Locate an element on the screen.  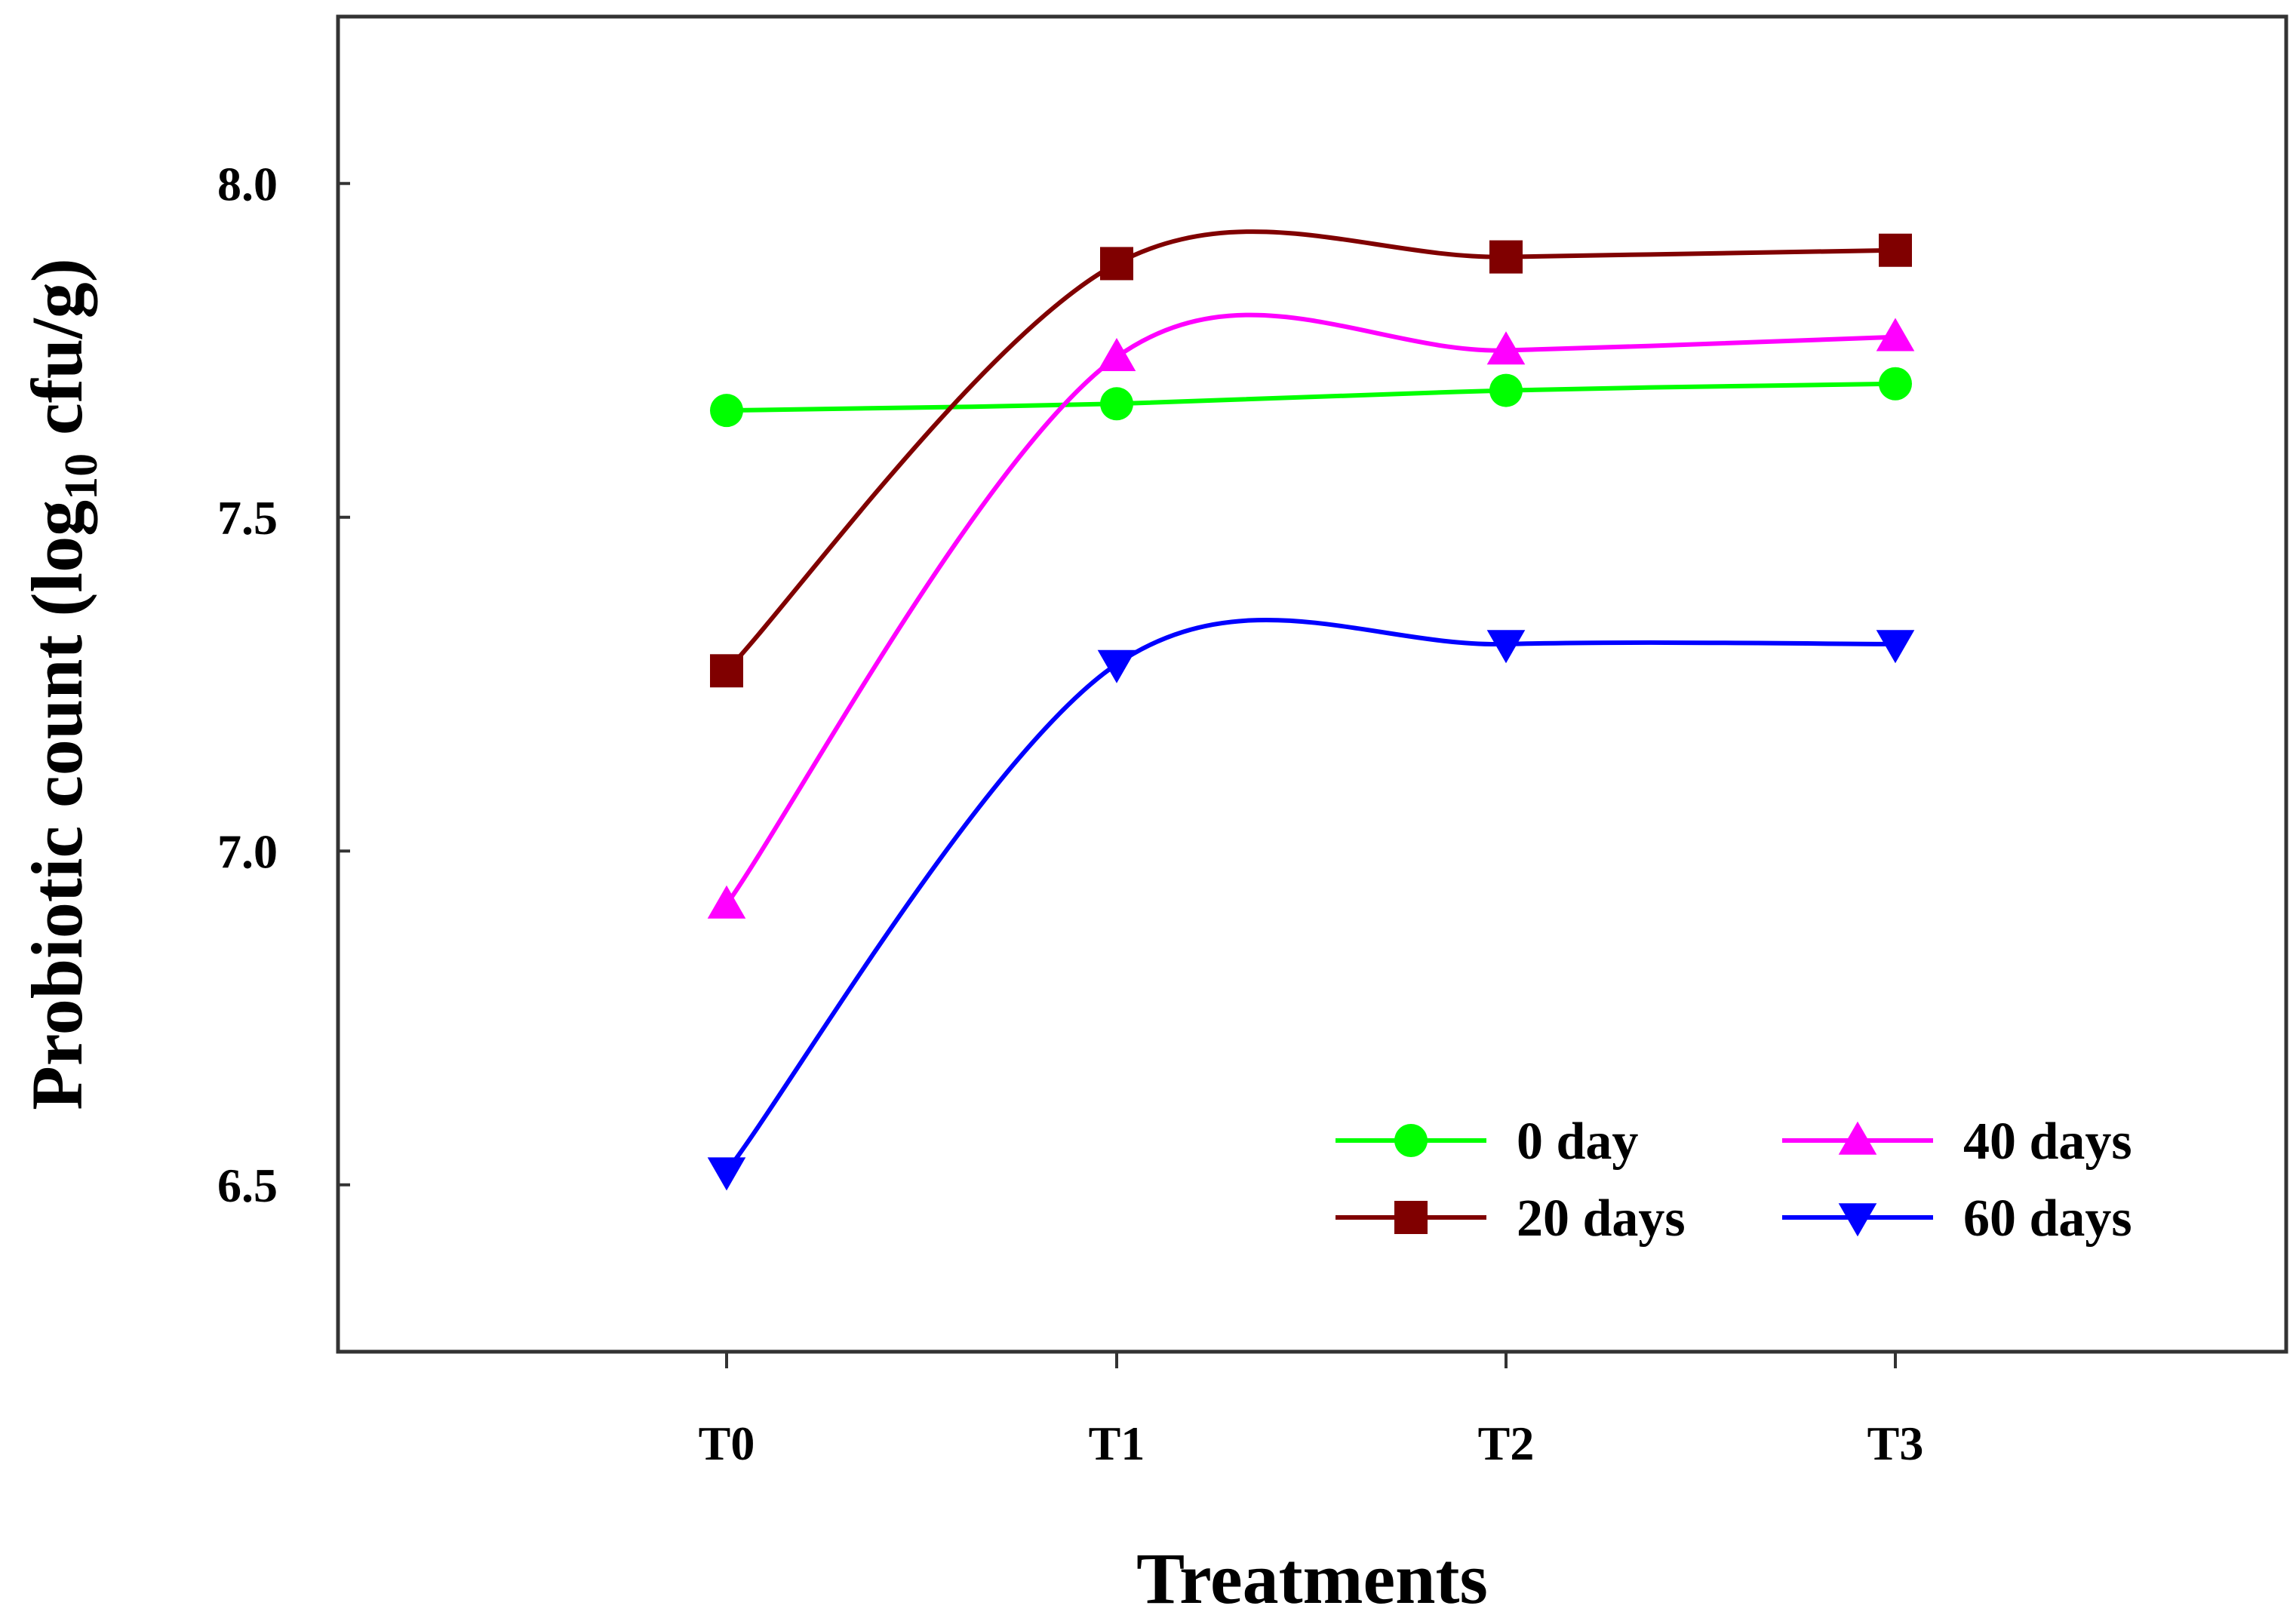
x-tick-label: T0 is located at coordinates (727, 1443).